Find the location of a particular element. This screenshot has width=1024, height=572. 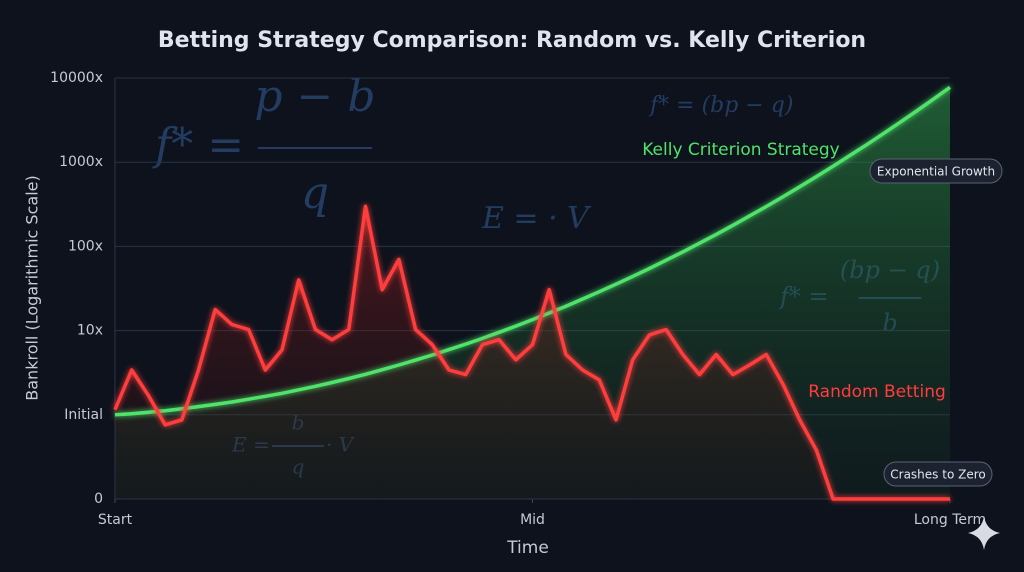

formula-numerator: p − b is located at coordinates (314, 96).